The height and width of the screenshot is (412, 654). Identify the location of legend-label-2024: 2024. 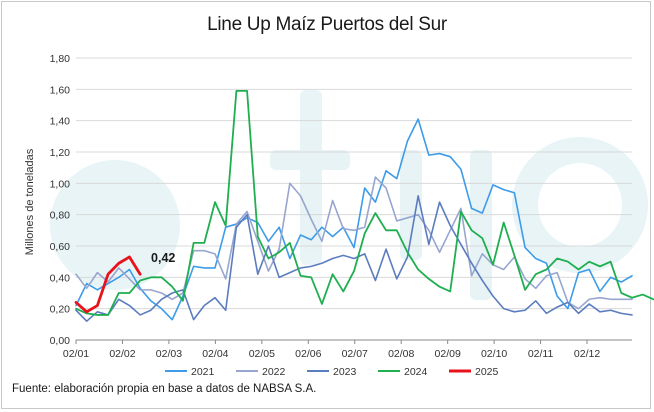
(416, 372).